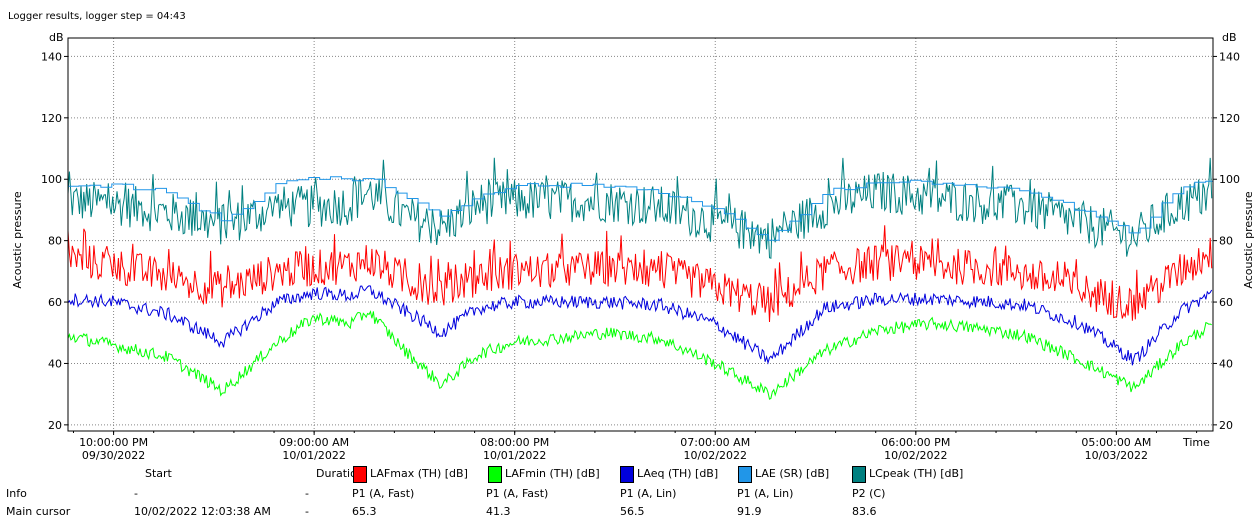 Image resolution: width=1257 pixels, height=519 pixels. Describe the element at coordinates (859, 474) in the screenshot. I see `legend-swatch-lcpeak` at that location.